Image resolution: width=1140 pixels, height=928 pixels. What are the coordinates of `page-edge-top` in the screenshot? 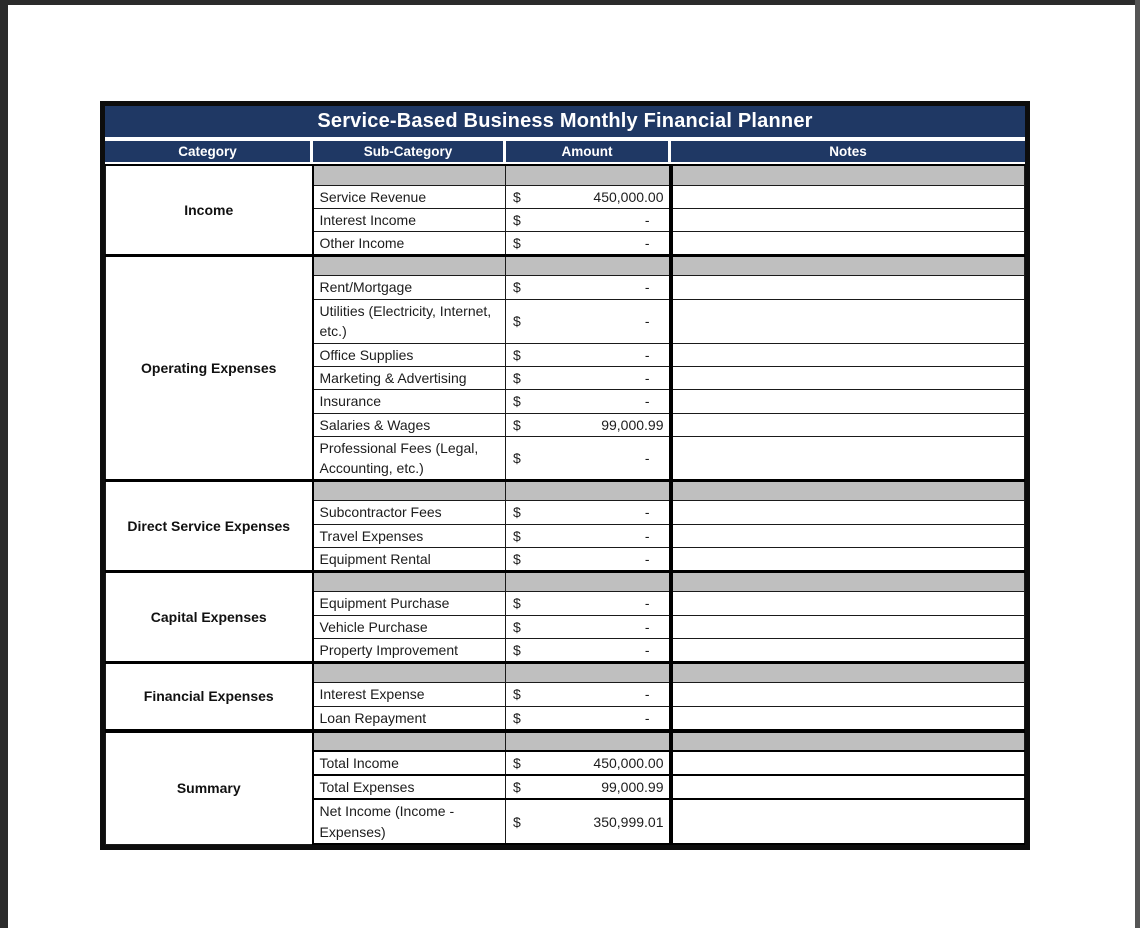 It's located at (570, 2).